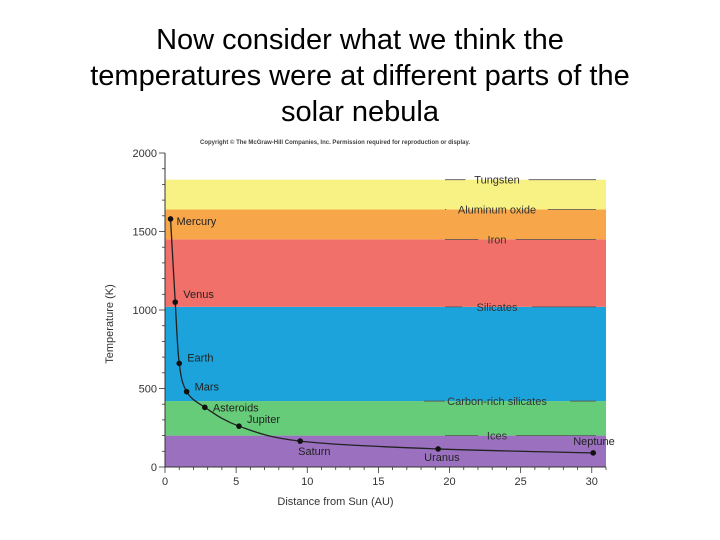 The width and height of the screenshot is (720, 540). What do you see at coordinates (449, 482) in the screenshot?
I see `x-tick-label: 20` at bounding box center [449, 482].